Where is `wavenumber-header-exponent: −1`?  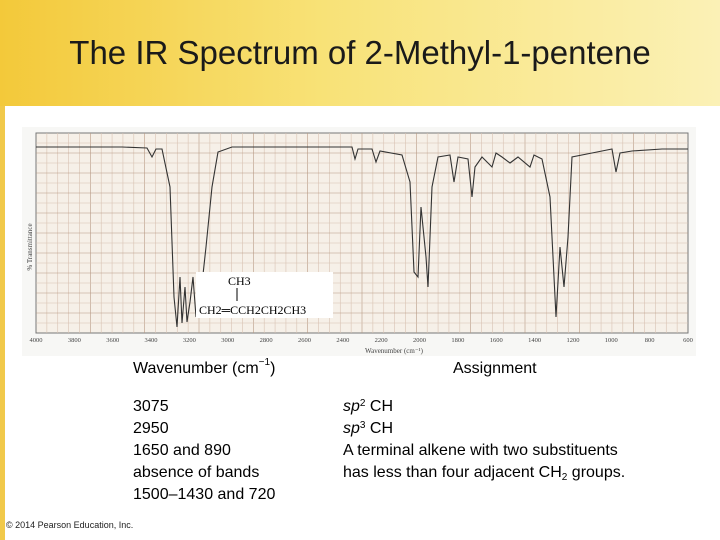
wavenumber-header-exponent: −1 is located at coordinates (264, 362).